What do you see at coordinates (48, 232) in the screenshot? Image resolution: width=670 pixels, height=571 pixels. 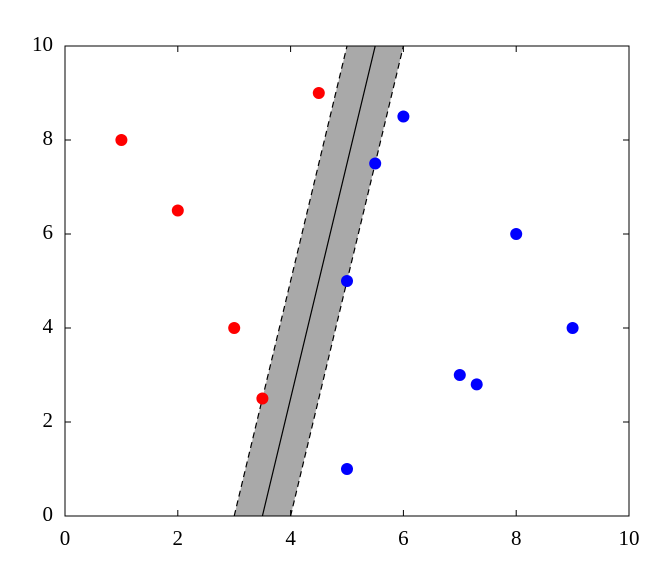 I see `y-tick-label: 6` at bounding box center [48, 232].